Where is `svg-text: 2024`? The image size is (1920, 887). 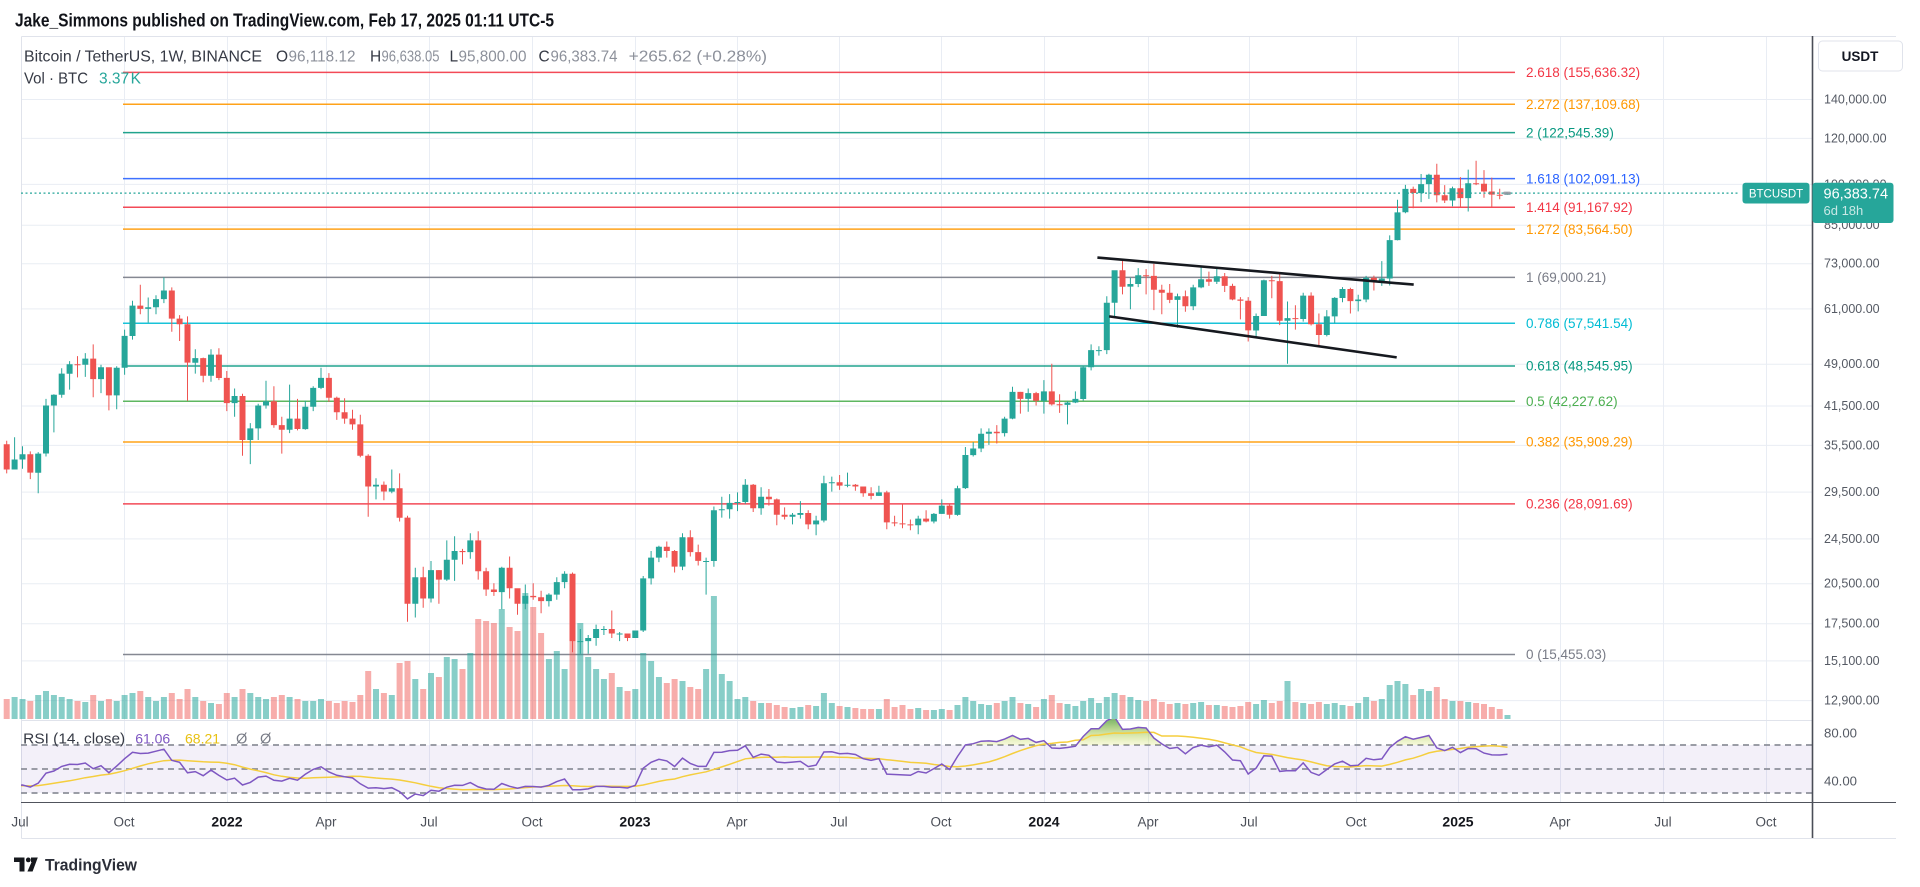 svg-text: 2024 is located at coordinates (1043, 822).